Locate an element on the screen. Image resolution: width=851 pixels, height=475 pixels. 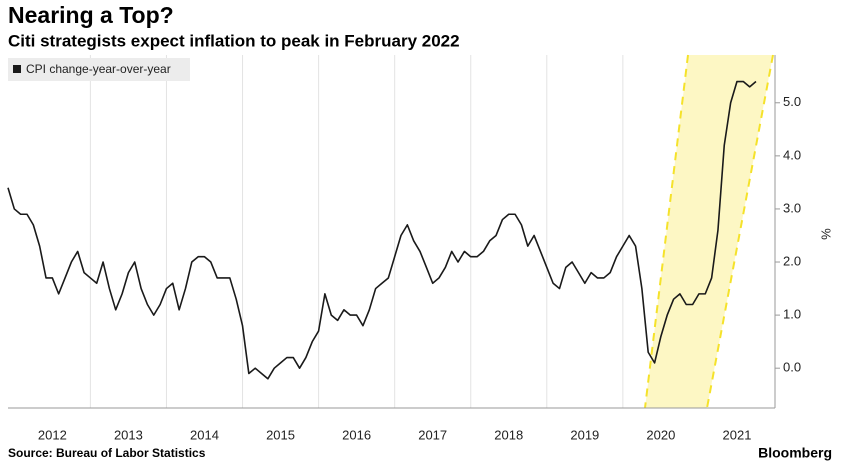
y-tick-label: 0.0 is located at coordinates (792, 367).